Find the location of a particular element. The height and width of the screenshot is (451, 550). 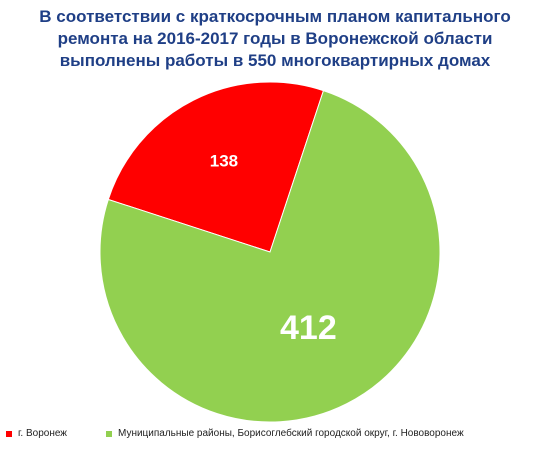

legend-label-voronezh: г. Воронеж is located at coordinates (42, 433).